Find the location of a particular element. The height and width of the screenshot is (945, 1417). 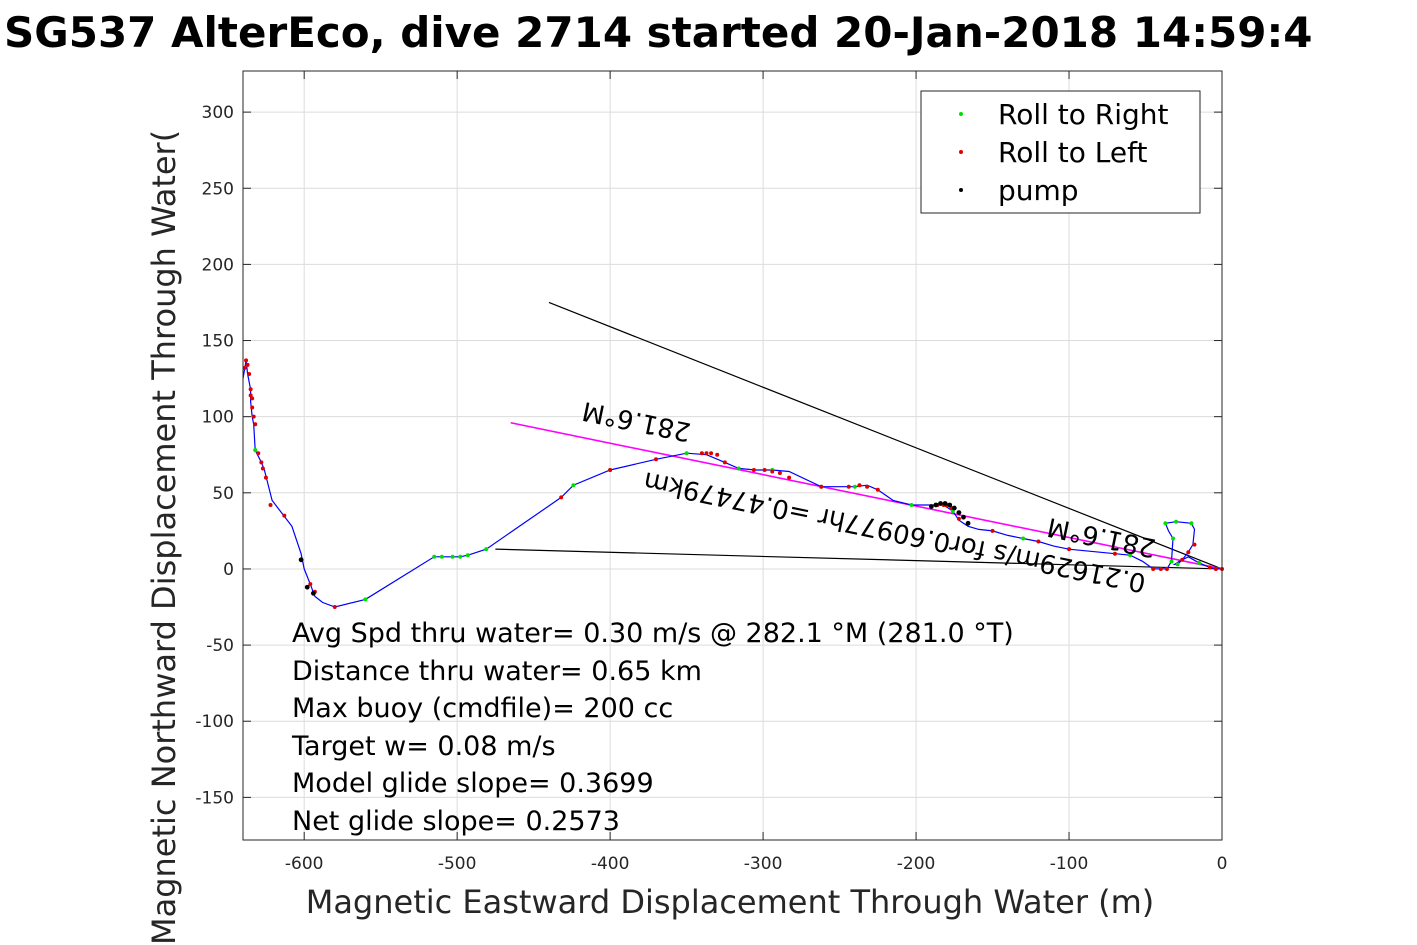

y-tick-label: 100 is located at coordinates (218, 418).